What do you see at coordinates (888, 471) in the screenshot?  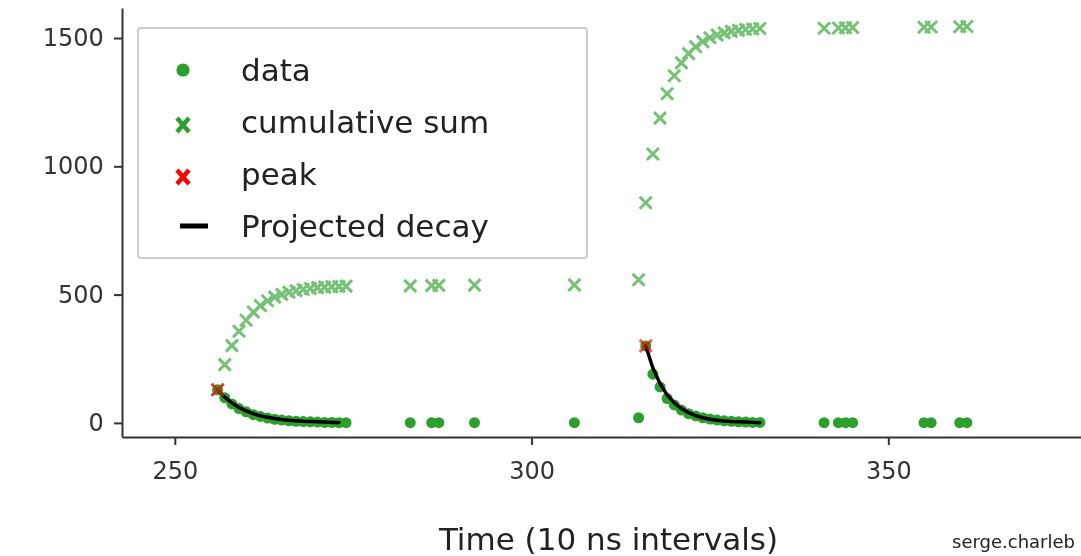 I see `x-tick-label: 350` at bounding box center [888, 471].